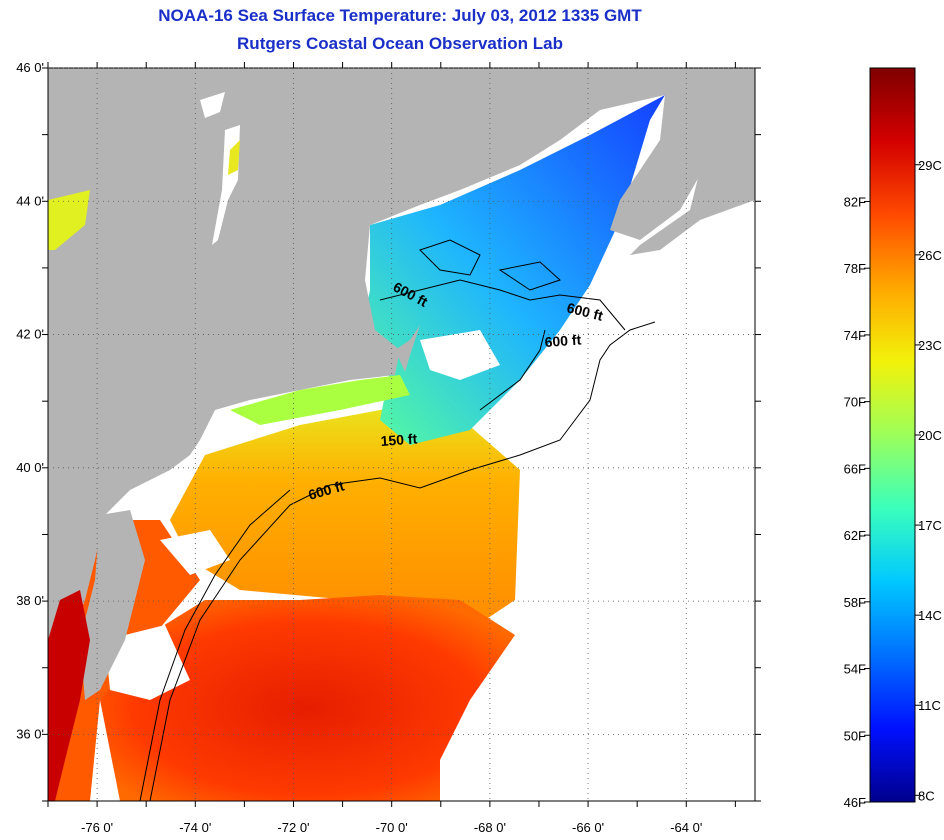 The image size is (944, 840). What do you see at coordinates (400, 43) in the screenshot?
I see `map-subtitle: Rutgers Coastal Ocean Observation Lab` at bounding box center [400, 43].